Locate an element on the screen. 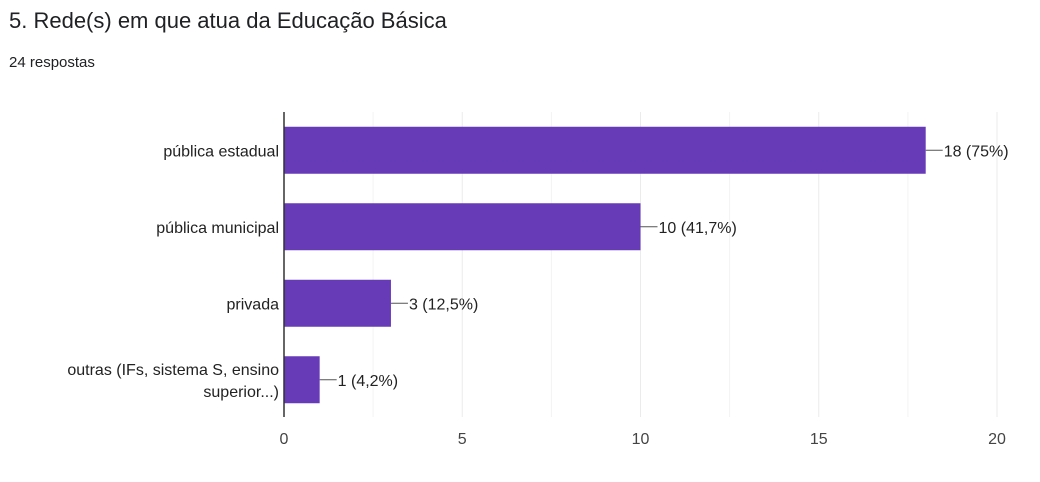 The image size is (1040, 482). category-label: superior...) is located at coordinates (241, 392).